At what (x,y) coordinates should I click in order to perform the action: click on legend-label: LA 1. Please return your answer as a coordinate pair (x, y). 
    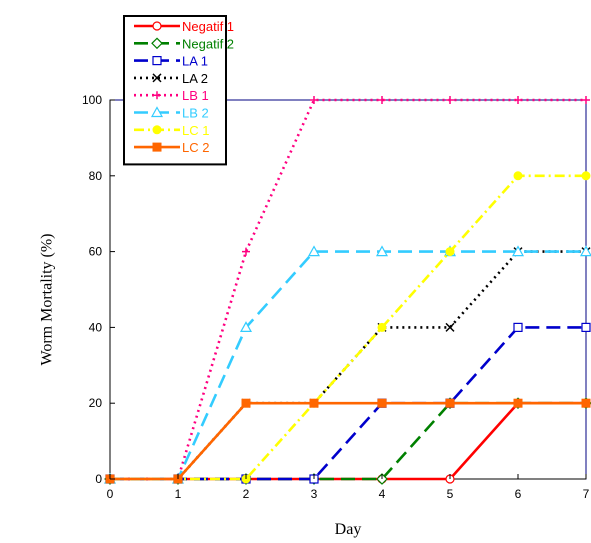
    Looking at the image, I should click on (195, 61).